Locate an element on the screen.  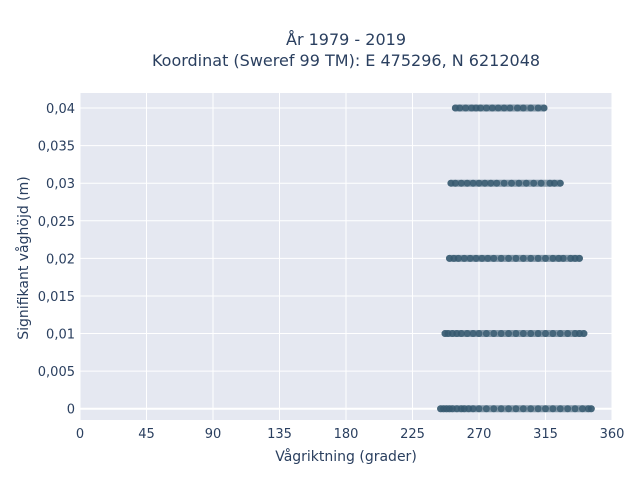
x-tick-label: 315 is located at coordinates (545, 434).